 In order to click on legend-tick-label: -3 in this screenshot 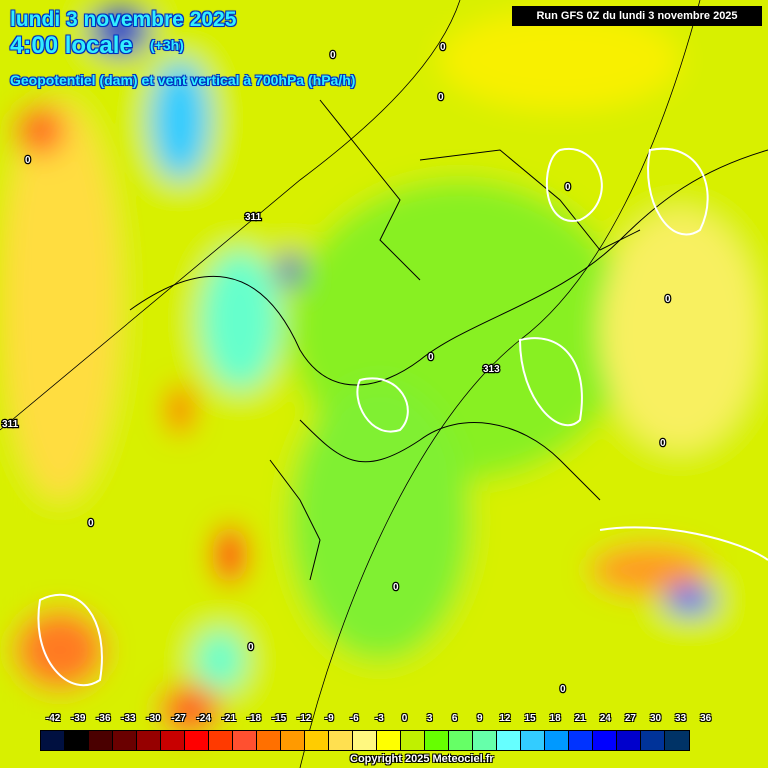, I will do `click(379, 718)`.